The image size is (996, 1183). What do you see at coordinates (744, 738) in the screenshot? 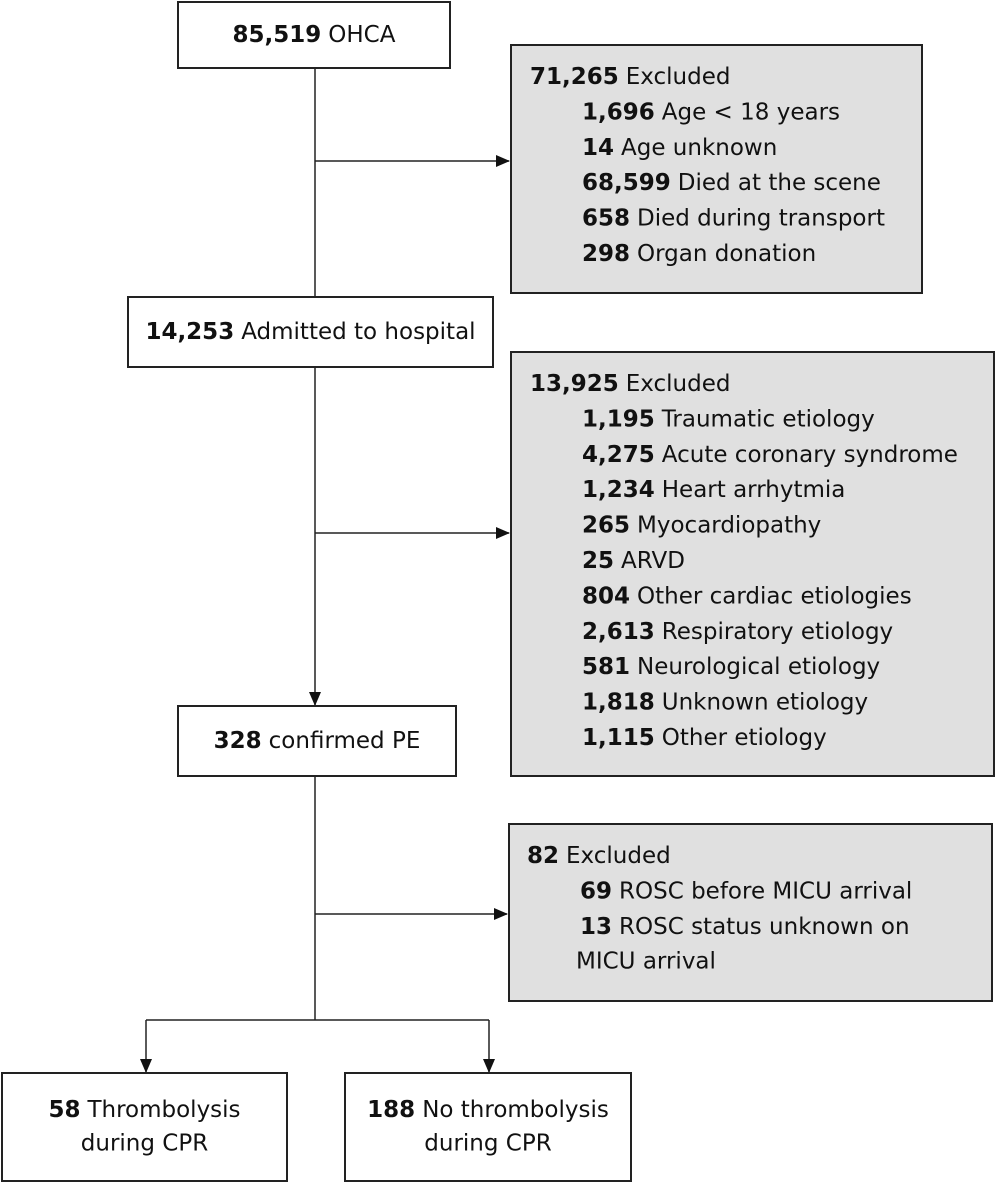
I see `item-label: Other etiology` at bounding box center [744, 738].